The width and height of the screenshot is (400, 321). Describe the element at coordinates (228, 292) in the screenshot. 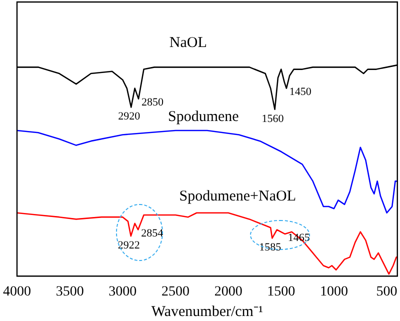

I see `x-tick-label: 2000` at that location.